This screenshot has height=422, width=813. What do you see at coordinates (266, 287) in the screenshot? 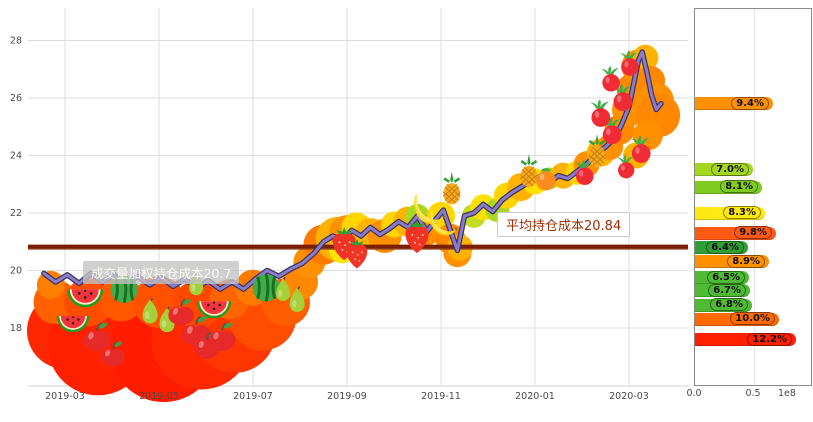
I see `wmelon-icon` at bounding box center [266, 287].